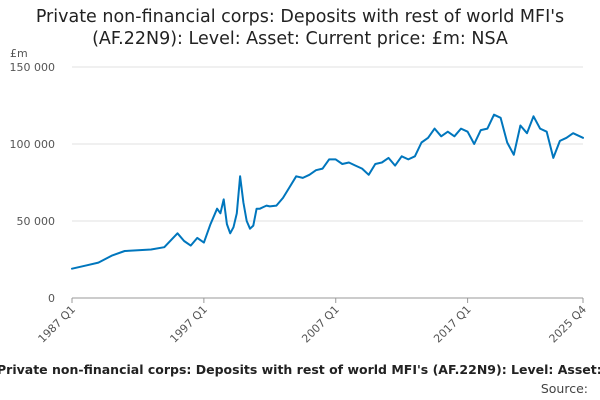 The image size is (600, 400). Describe the element at coordinates (320, 324) in the screenshot. I see `x-tick-label: 2007 Q1` at that location.